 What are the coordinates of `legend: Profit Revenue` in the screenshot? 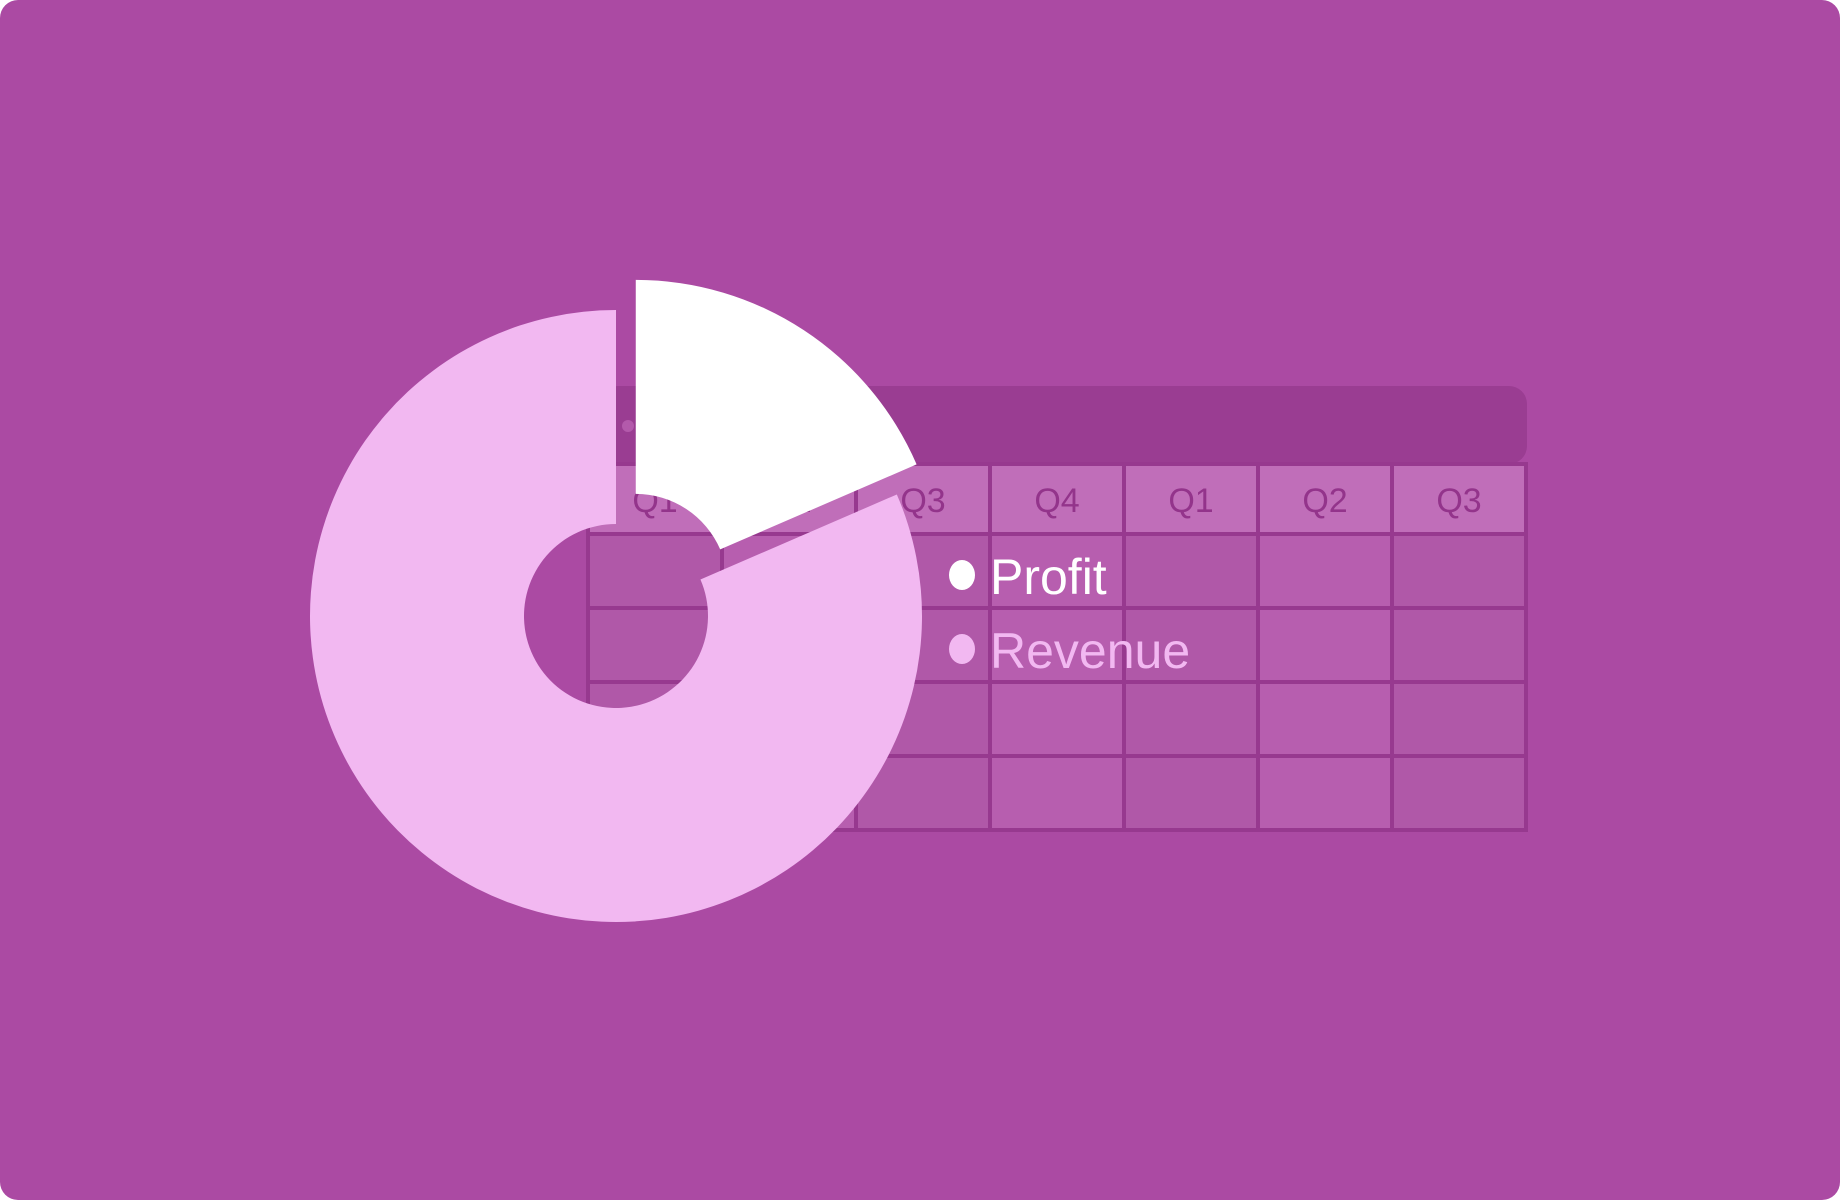 It's located at (1069, 614).